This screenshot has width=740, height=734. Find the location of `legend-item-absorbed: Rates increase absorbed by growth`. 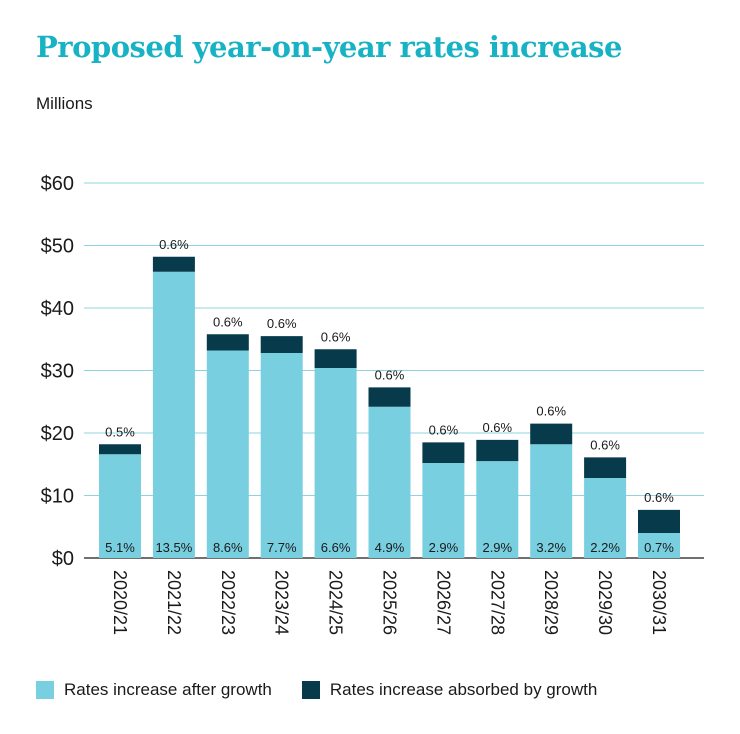

legend-item-absorbed: Rates increase absorbed by growth is located at coordinates (449, 690).